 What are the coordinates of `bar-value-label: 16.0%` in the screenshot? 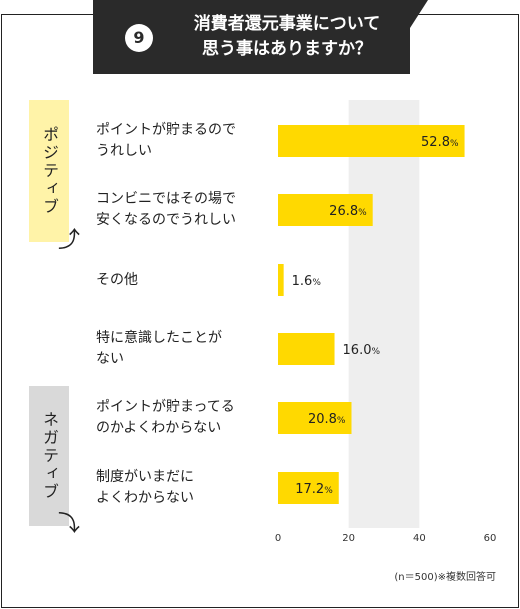 It's located at (362, 350).